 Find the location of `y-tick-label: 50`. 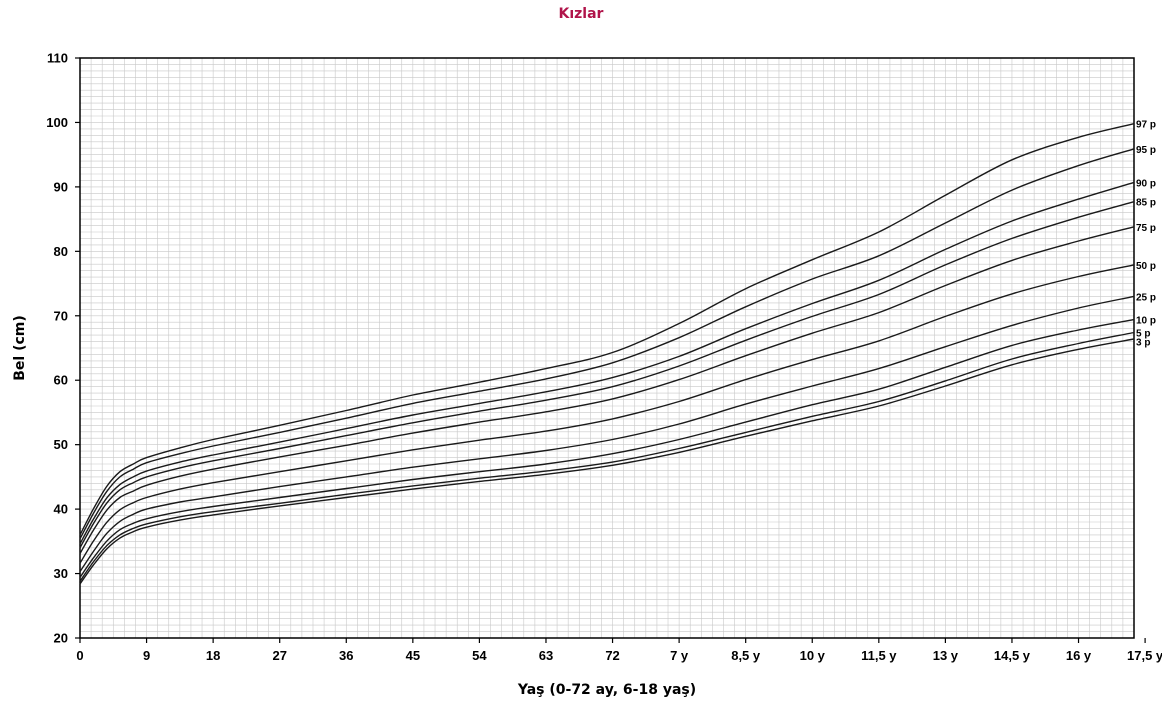

y-tick-label: 50 is located at coordinates (61, 444).